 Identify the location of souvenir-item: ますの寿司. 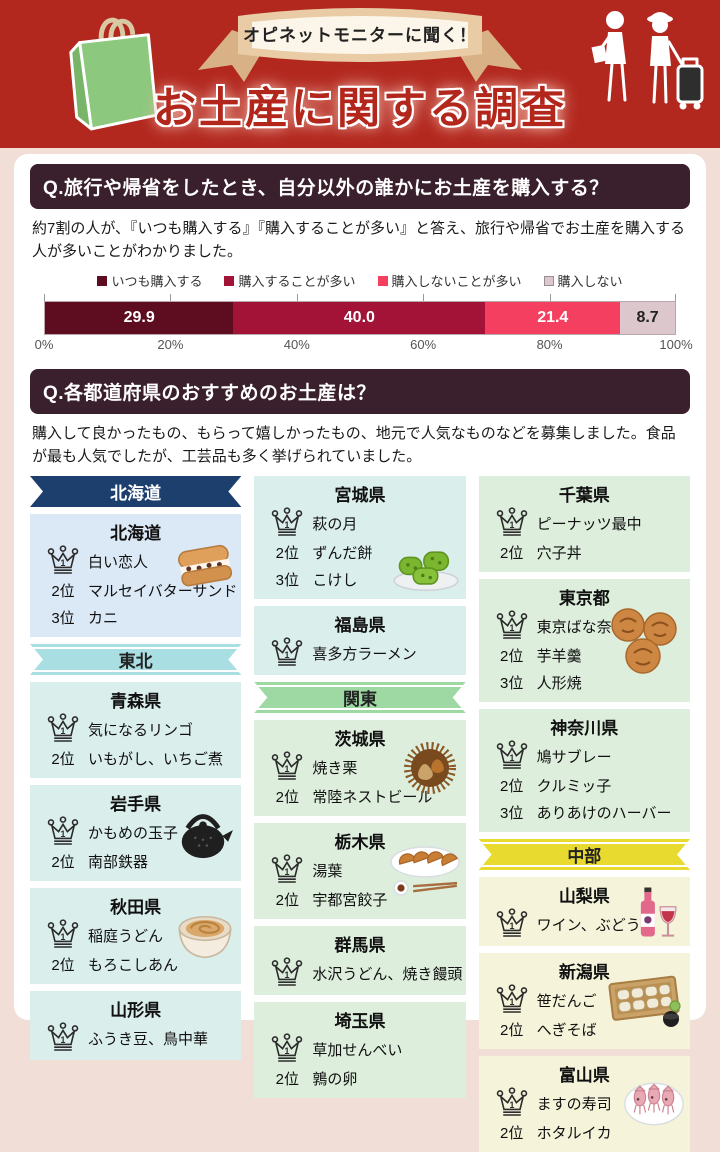
(574, 1104).